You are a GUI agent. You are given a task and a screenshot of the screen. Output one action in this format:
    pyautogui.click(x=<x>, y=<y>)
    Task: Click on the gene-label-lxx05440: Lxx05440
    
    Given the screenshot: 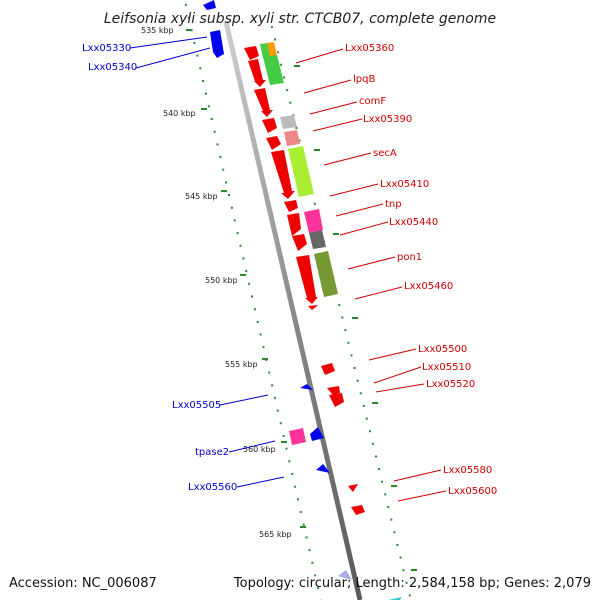 What is the action you would take?
    pyautogui.click(x=413, y=222)
    